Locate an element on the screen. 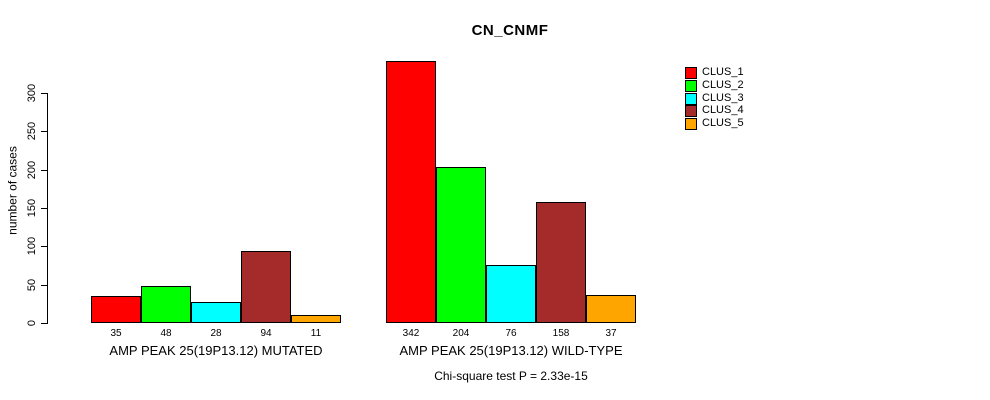 This screenshot has width=990, height=400. y-tick-label: 150 is located at coordinates (32, 208).